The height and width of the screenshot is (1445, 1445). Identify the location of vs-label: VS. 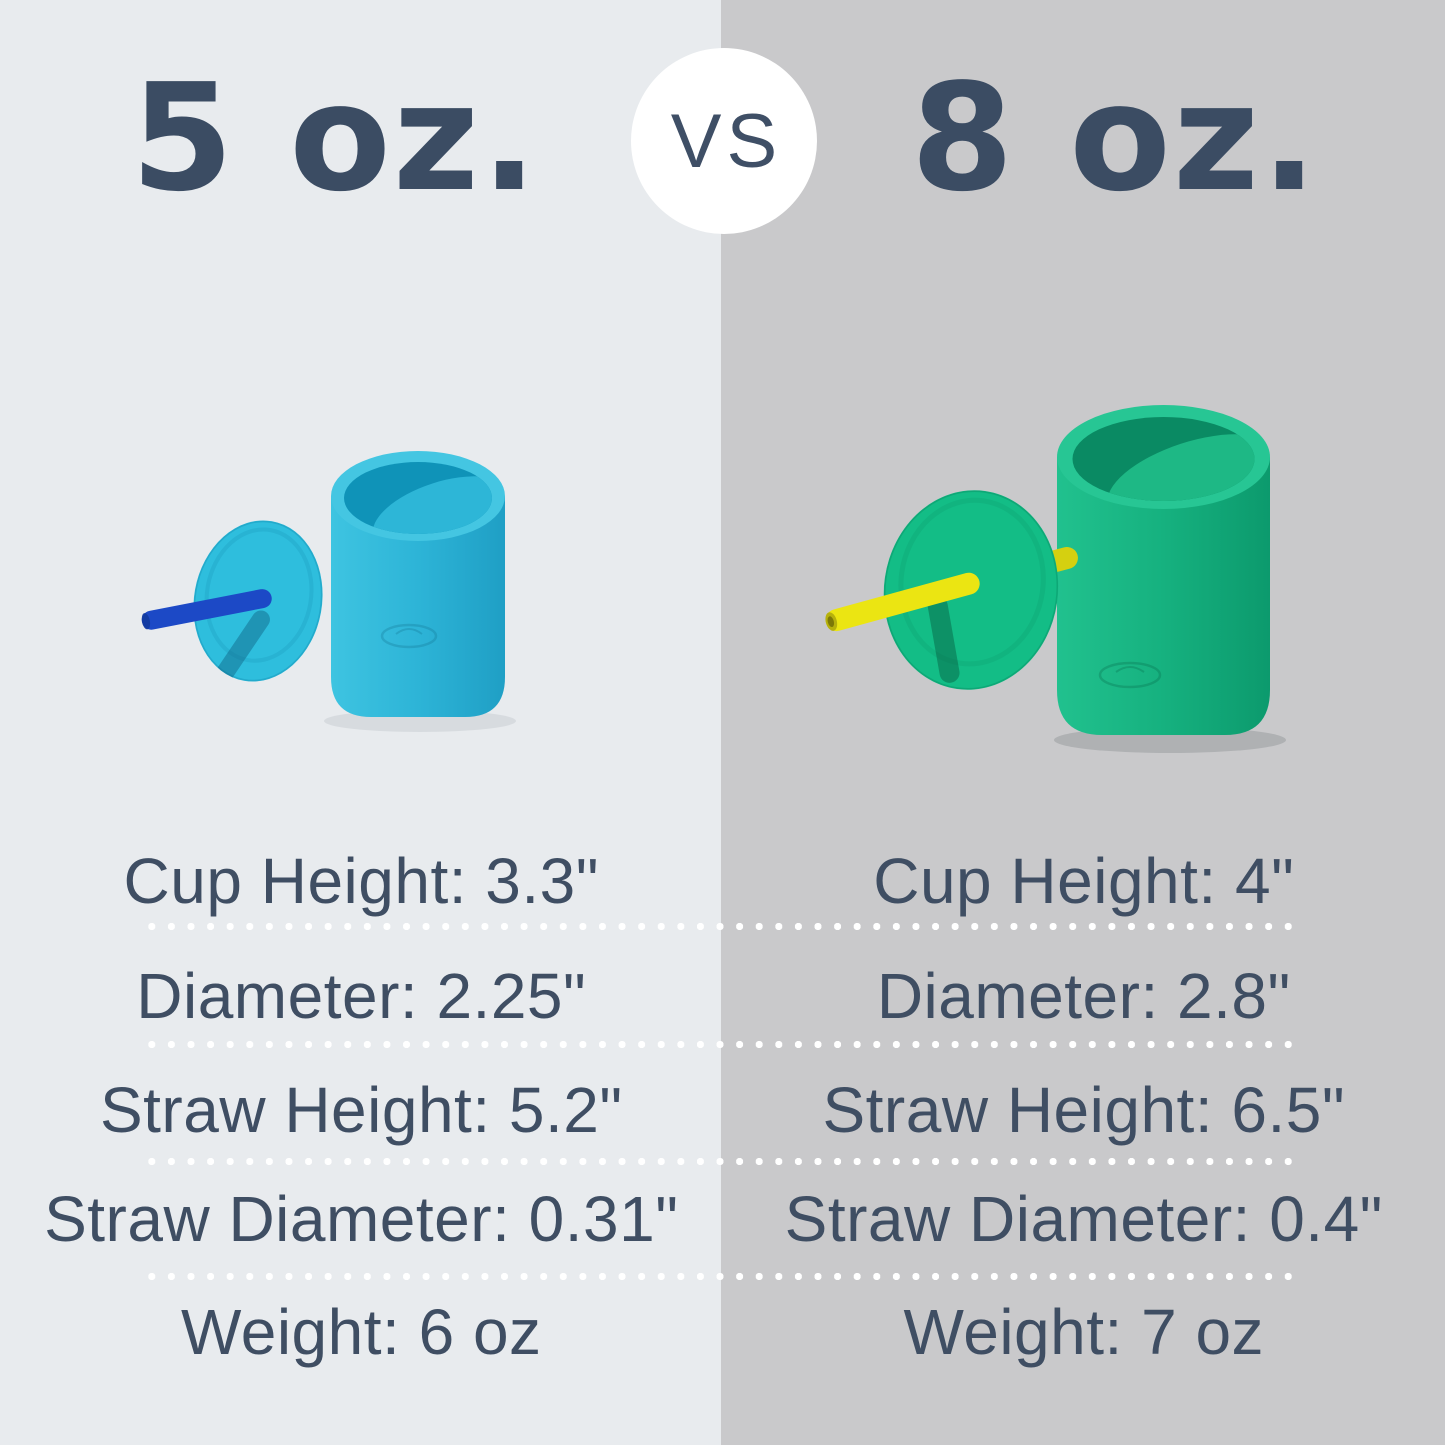
(726, 141).